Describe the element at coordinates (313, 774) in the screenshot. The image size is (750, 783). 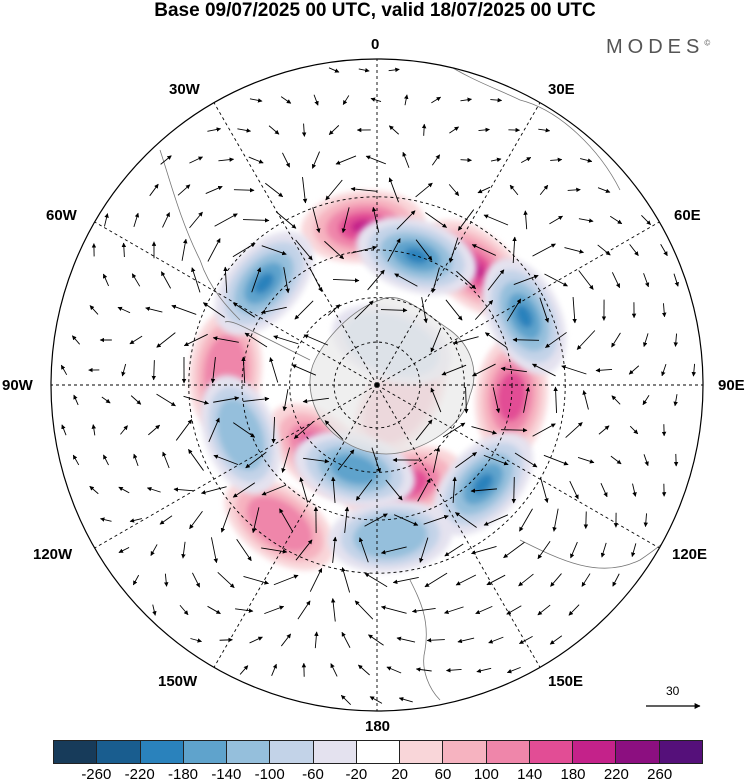
I see `colorbar-tick-label: -60` at that location.